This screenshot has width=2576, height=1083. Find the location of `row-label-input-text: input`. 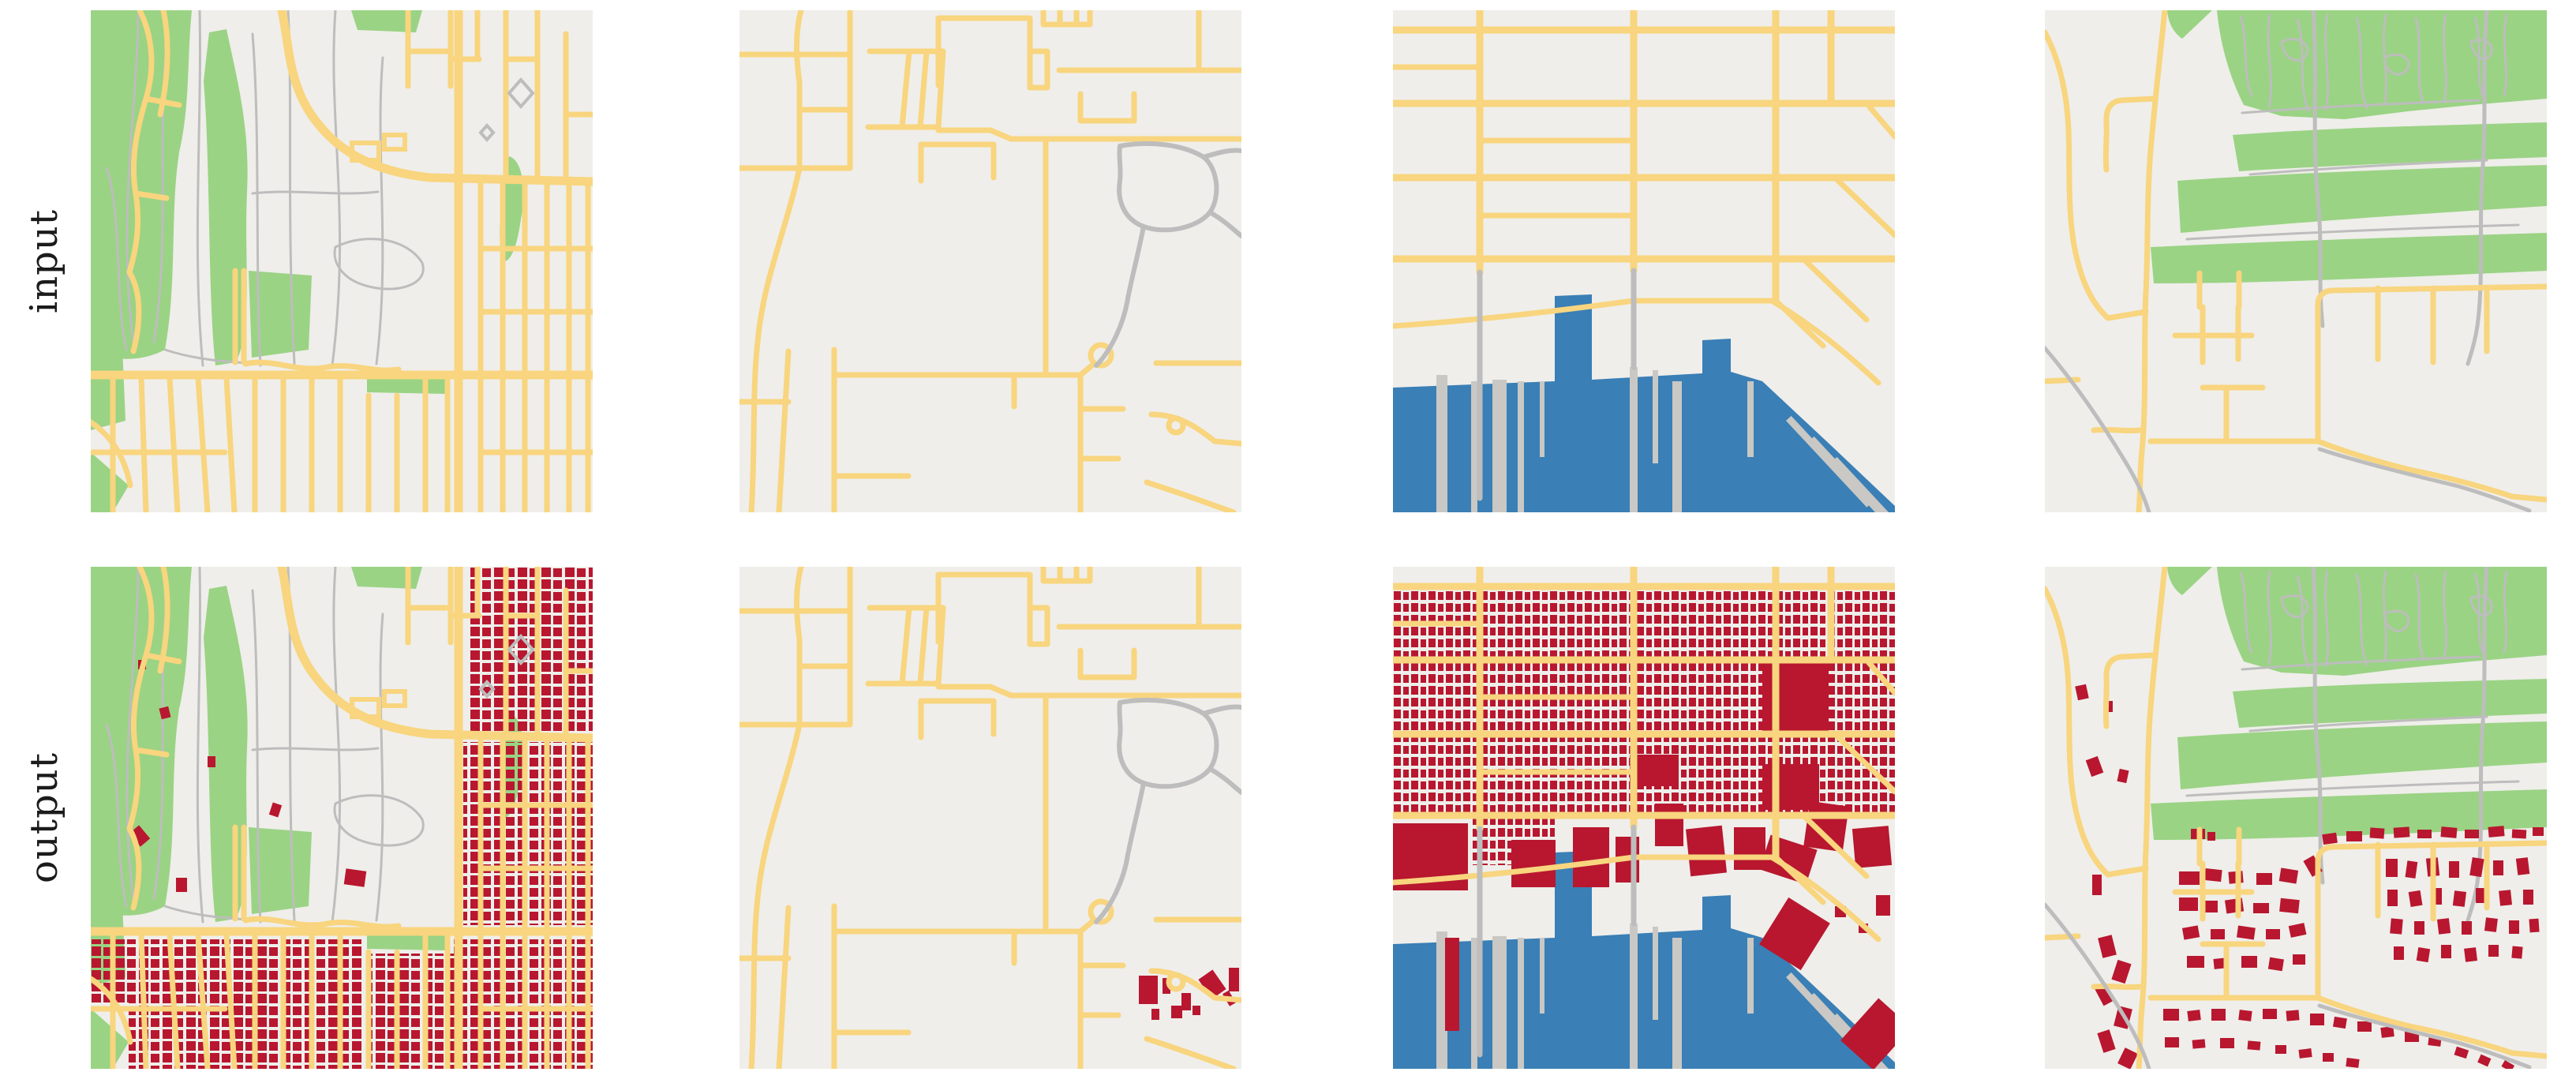

row-label-input-text: input is located at coordinates (44, 261).